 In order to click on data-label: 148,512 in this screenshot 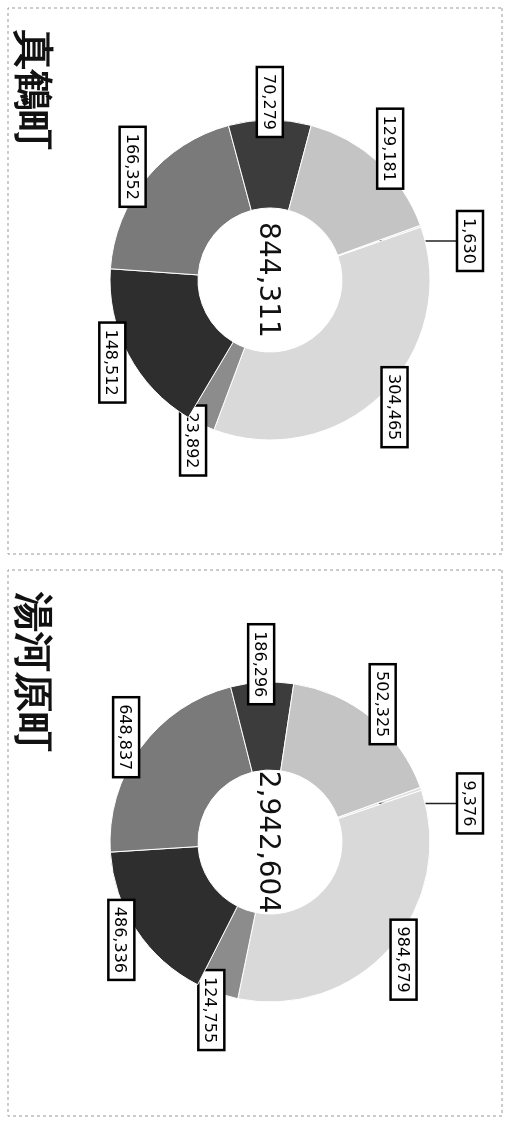, I will do `click(112, 362)`.